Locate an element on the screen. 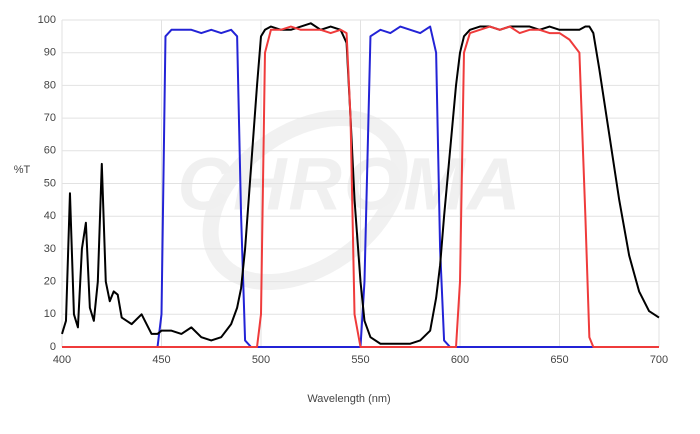 This screenshot has height=434, width=700. x-tick-label: 550 is located at coordinates (360, 360).